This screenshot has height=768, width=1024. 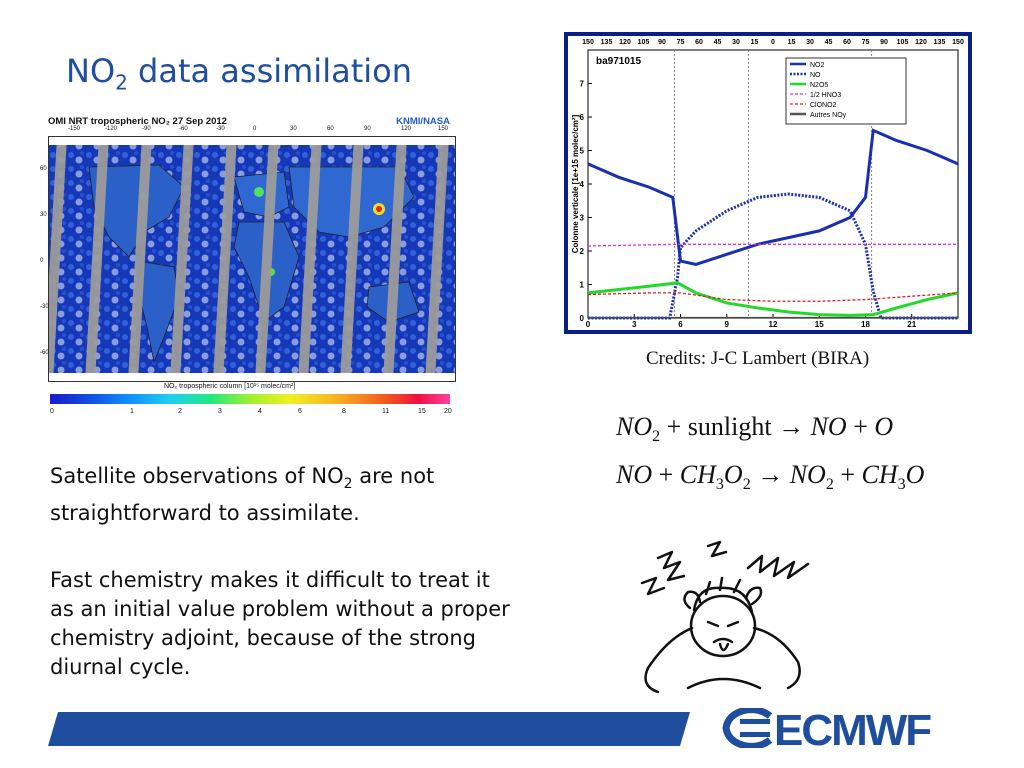 I want to click on colorbar-tick: 1, so click(x=132, y=411).